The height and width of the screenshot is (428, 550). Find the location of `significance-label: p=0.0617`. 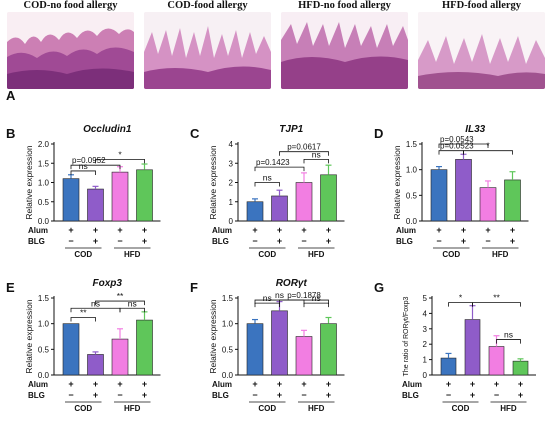

significance-label: p=0.0617 is located at coordinates (304, 147).